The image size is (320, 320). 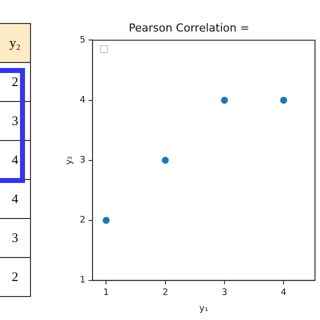 What do you see at coordinates (283, 293) in the screenshot?
I see `x-tick-label: 4` at bounding box center [283, 293].